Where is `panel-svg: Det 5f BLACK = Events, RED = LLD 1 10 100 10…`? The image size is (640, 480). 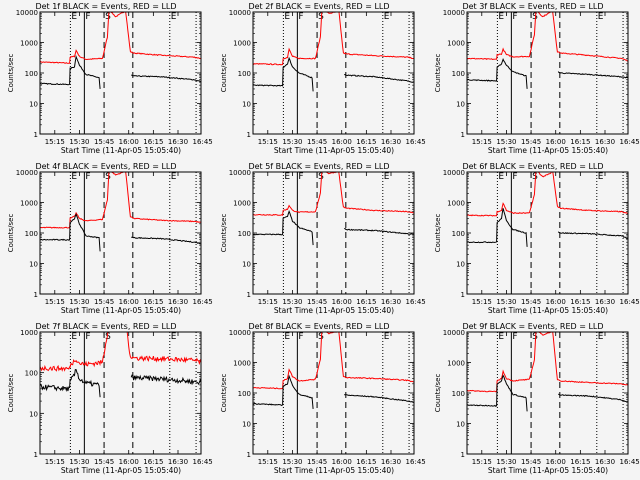 panel-svg: Det 5f BLACK = Events, RED = LLD 1 10 100 10… is located at coordinates (323, 238).